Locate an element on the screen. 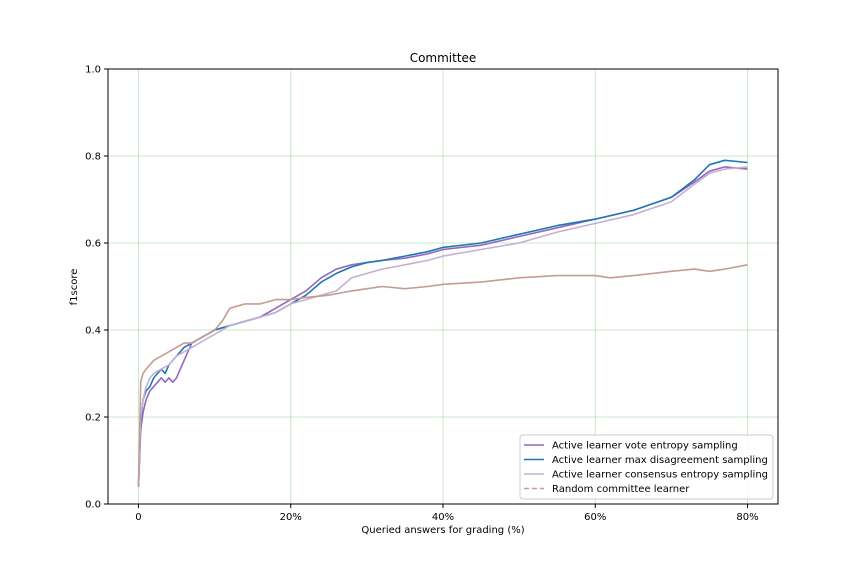  legend-label: Active learner vote entropy sampling is located at coordinates (645, 446).